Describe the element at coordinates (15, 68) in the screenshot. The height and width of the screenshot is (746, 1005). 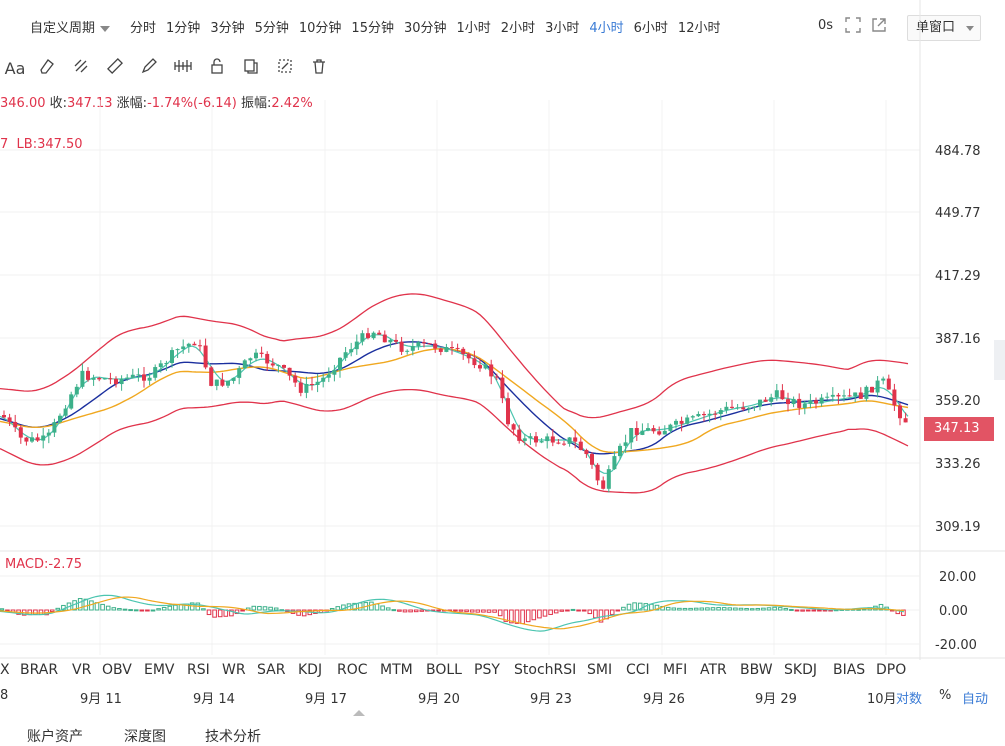
I see `text-tool-icon: Aa` at that location.